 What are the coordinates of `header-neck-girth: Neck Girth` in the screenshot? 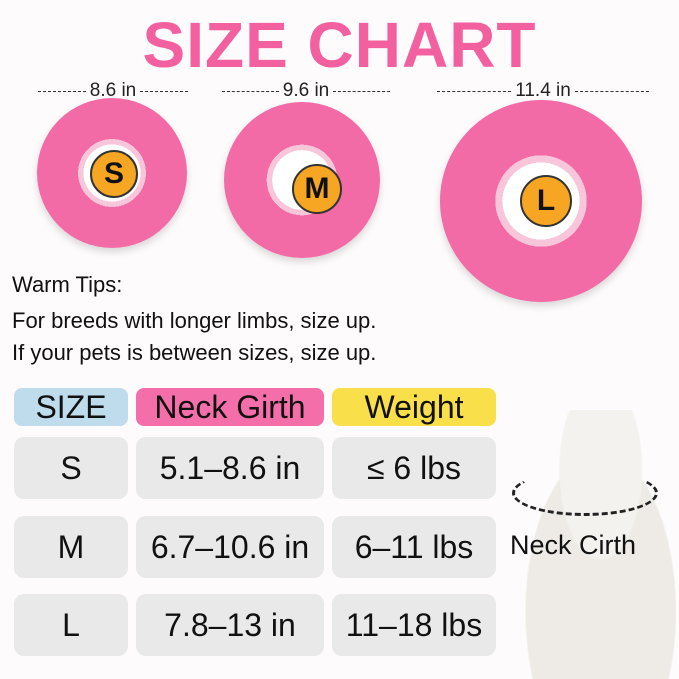 It's located at (230, 407).